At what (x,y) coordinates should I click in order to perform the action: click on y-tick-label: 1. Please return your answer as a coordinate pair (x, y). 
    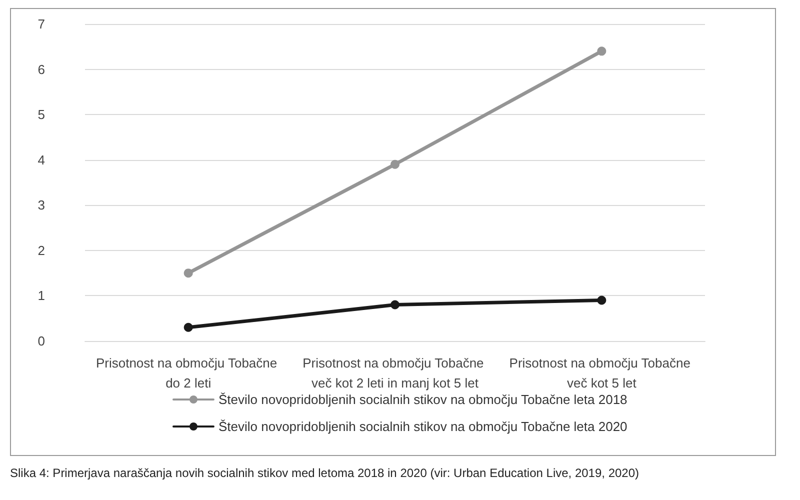
    Looking at the image, I should click on (41, 296).